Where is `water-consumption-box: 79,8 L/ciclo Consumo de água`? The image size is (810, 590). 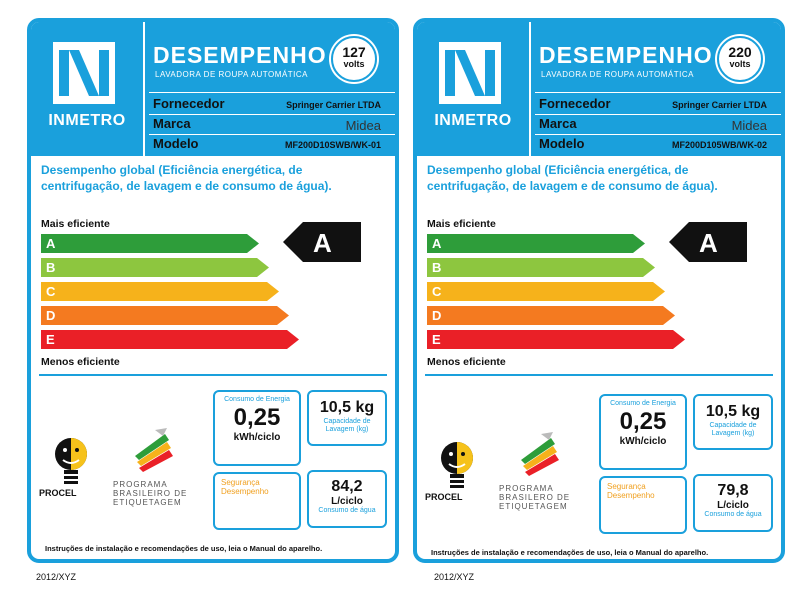 water-consumption-box: 79,8 L/ciclo Consumo de água is located at coordinates (733, 503).